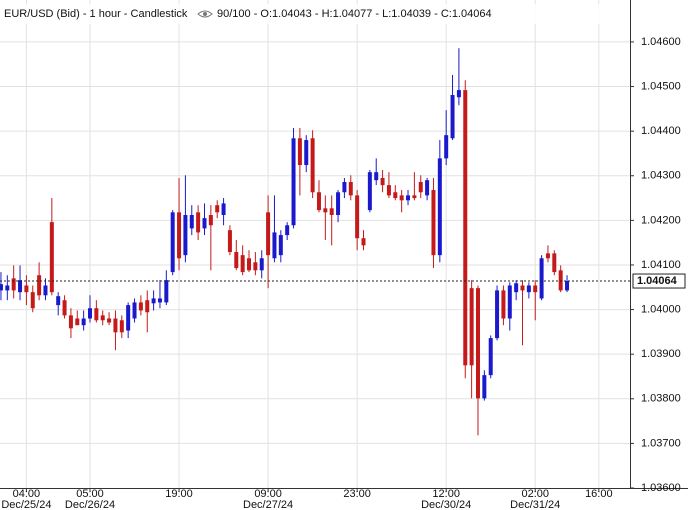 The height and width of the screenshot is (510, 688). I want to click on y-tick-label: 1.03800, so click(661, 399).